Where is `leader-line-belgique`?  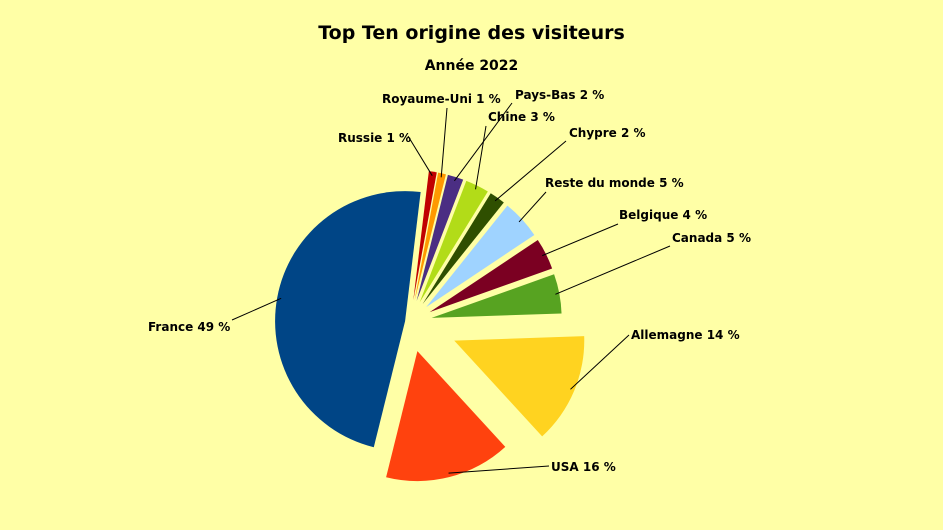 leader-line-belgique is located at coordinates (580, 240).